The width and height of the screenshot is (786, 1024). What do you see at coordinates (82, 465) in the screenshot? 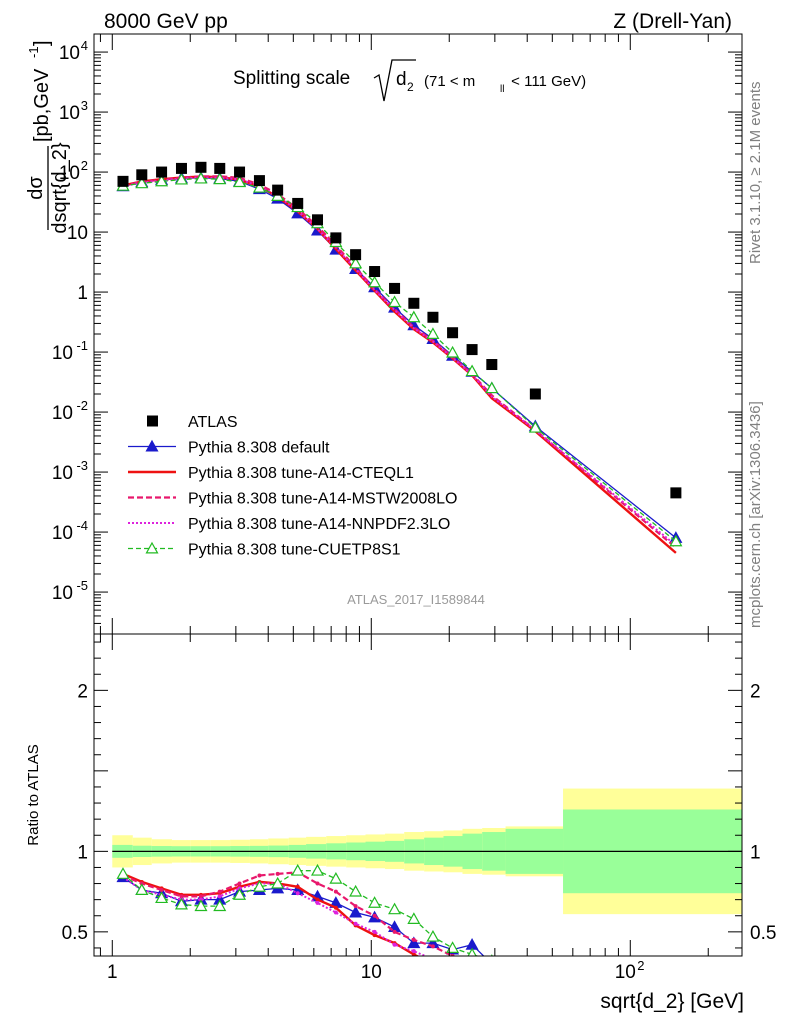
I see `main-y-tick-exponent: -3` at bounding box center [82, 465].